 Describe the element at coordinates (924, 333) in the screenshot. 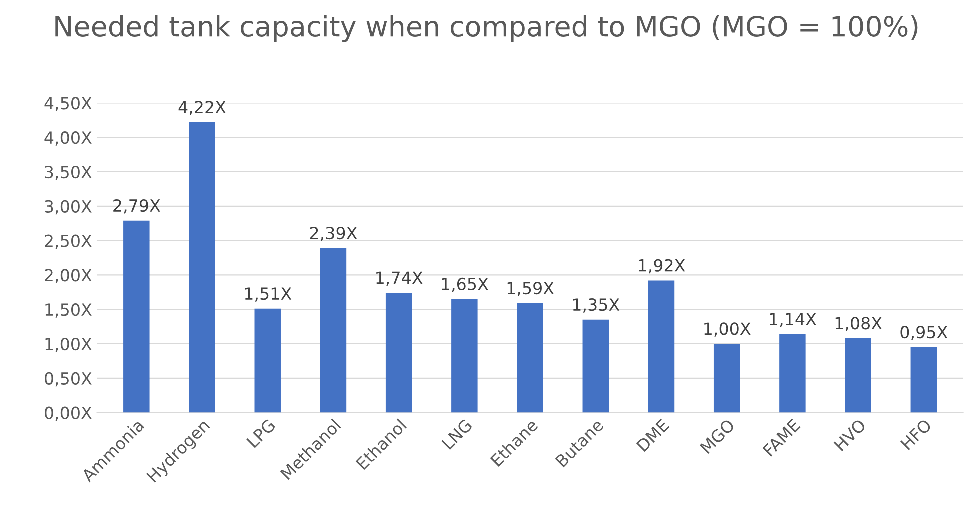

I see `data-label: 0,95X` at that location.